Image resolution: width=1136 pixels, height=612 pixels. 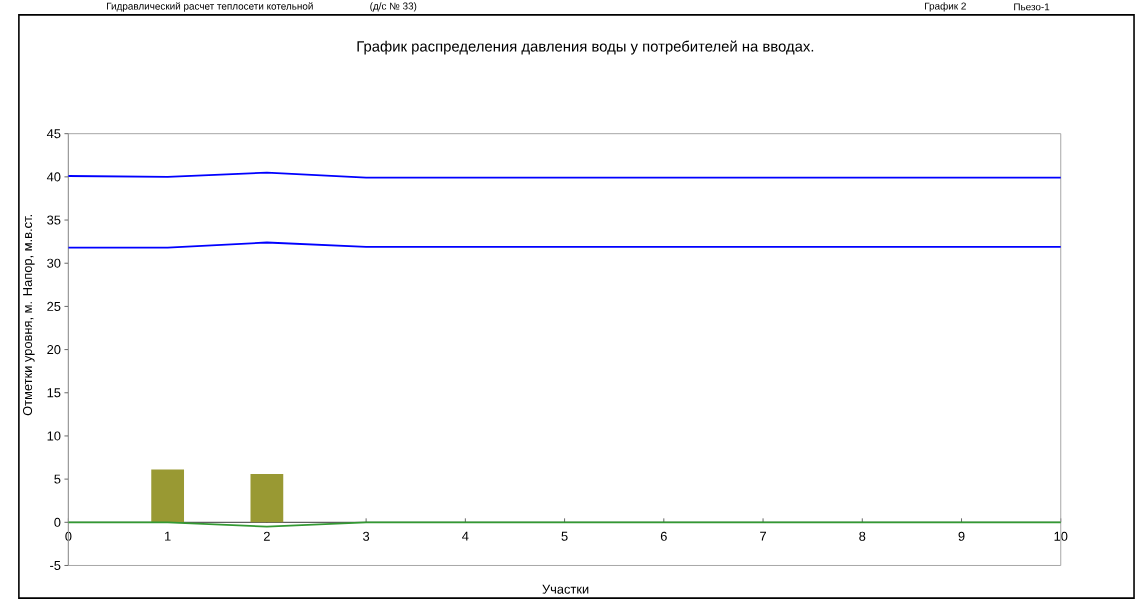 I want to click on y-tick-label: 45, so click(x=53, y=134).